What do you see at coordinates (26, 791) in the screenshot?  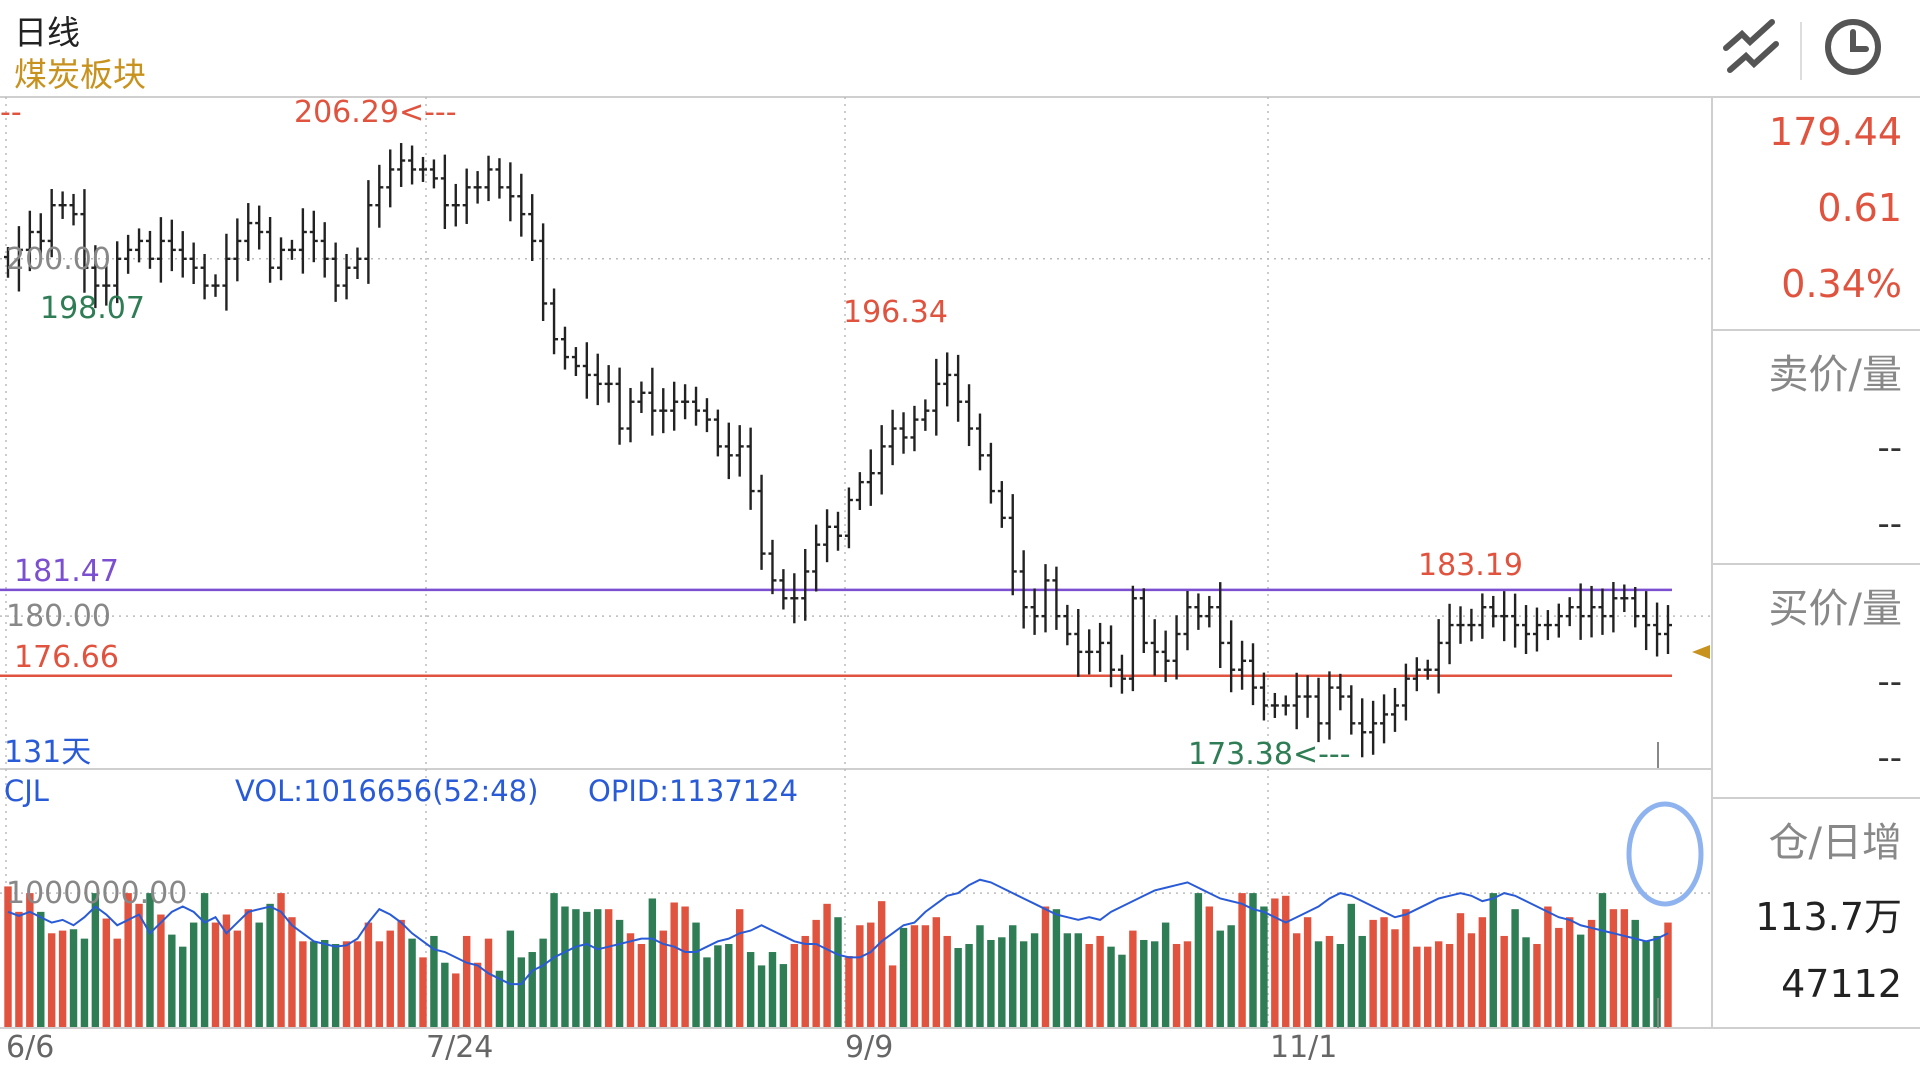 I see `volume-indicator-name: CJL` at bounding box center [26, 791].